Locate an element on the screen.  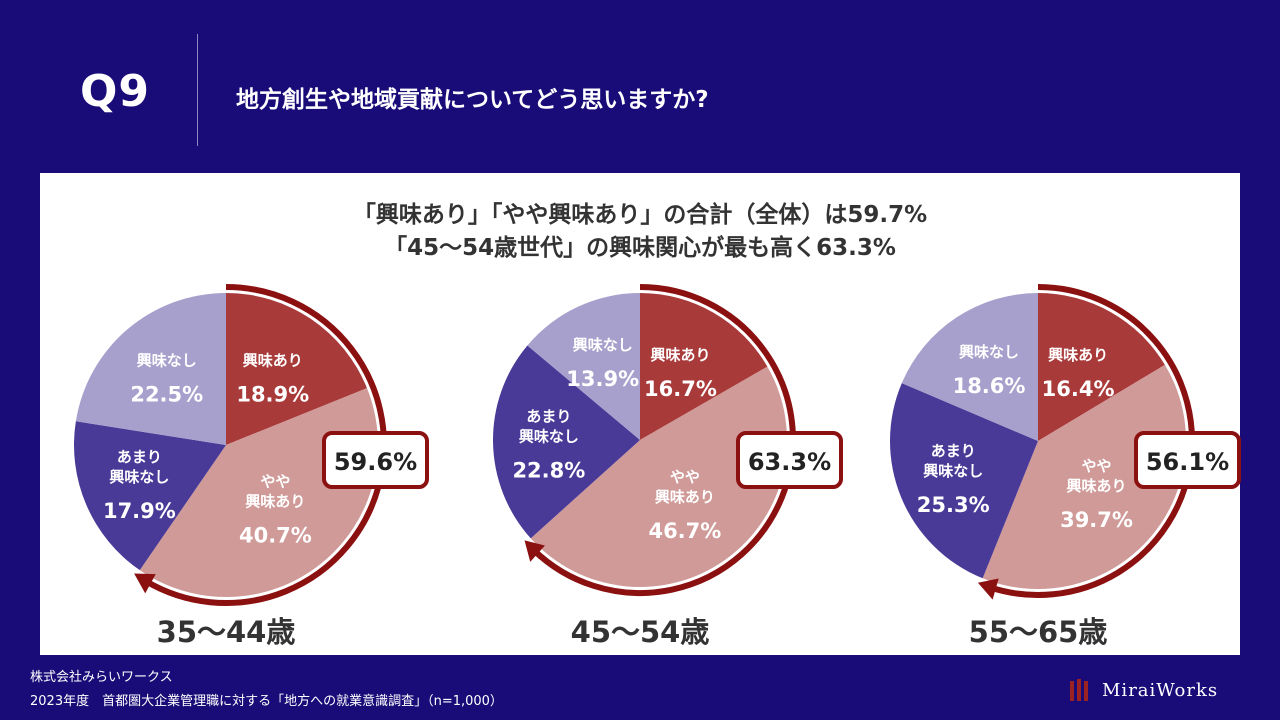
total-label: 59.6% is located at coordinates (375, 462).